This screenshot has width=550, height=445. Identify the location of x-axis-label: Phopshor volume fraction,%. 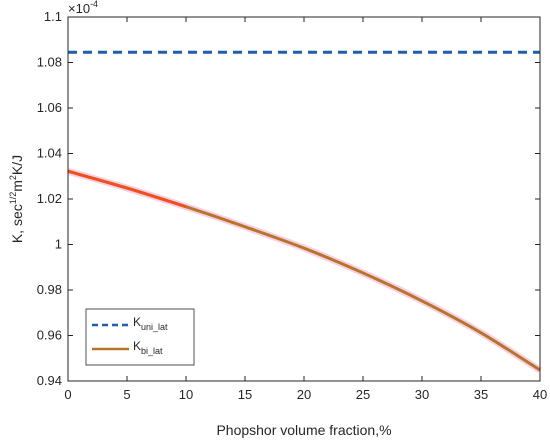
(303, 430).